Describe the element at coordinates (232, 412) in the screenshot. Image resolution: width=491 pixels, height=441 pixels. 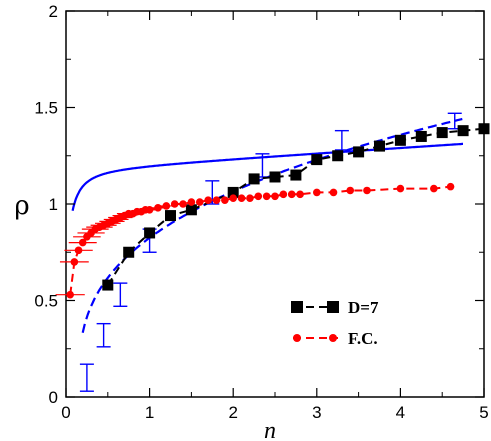
I see `x-tick-label: 2` at that location.